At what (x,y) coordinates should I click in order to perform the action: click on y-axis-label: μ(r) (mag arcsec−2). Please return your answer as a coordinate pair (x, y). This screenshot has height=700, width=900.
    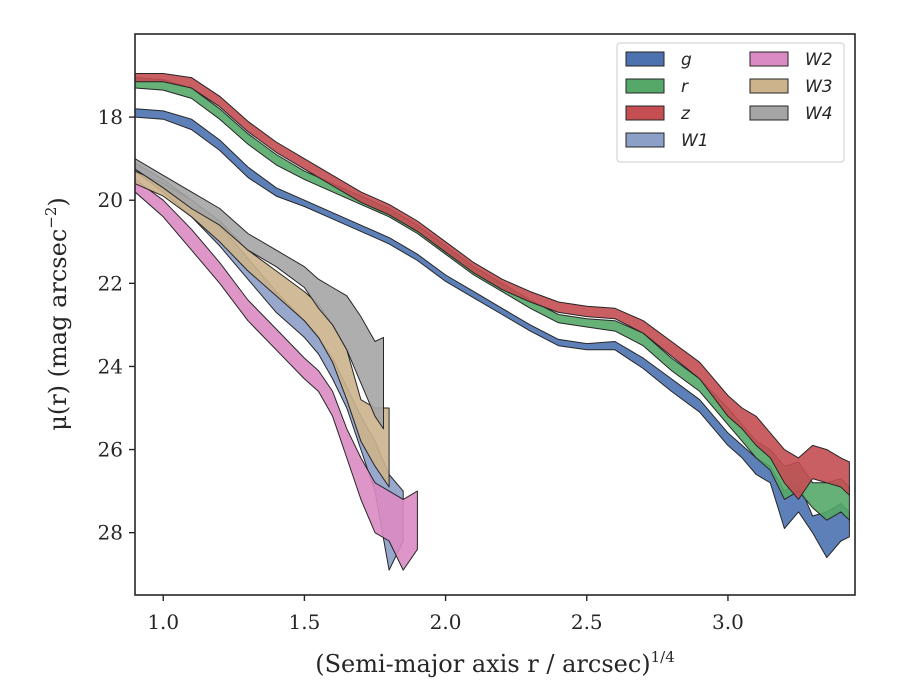
    Looking at the image, I should click on (57, 314).